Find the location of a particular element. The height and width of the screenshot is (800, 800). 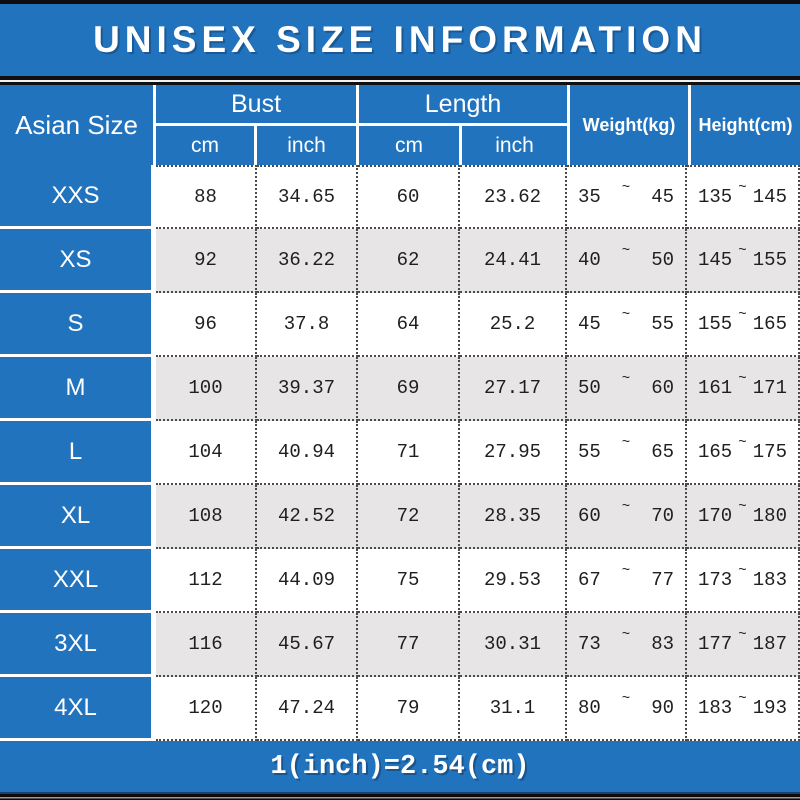

height-max: 180 is located at coordinates (769, 516).